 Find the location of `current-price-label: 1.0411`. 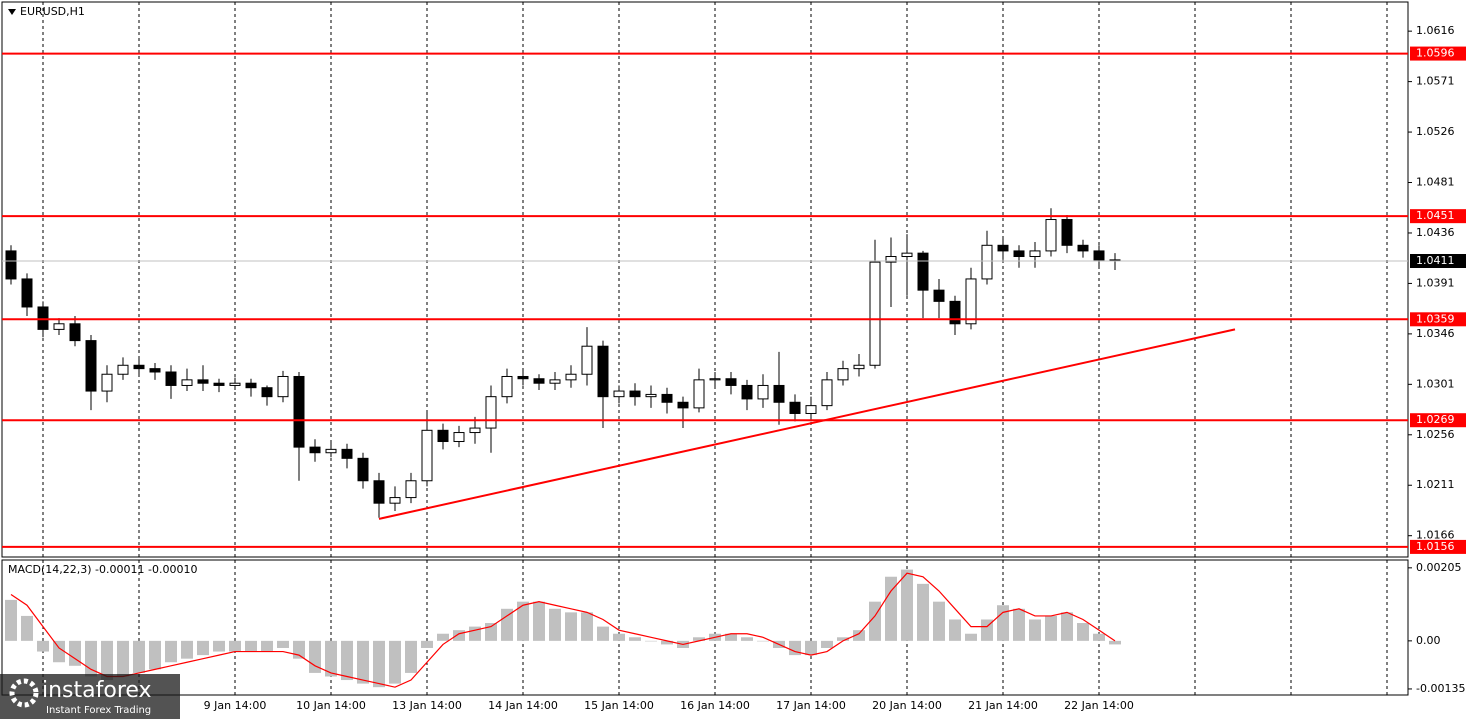

current-price-label: 1.0411 is located at coordinates (1435, 260).